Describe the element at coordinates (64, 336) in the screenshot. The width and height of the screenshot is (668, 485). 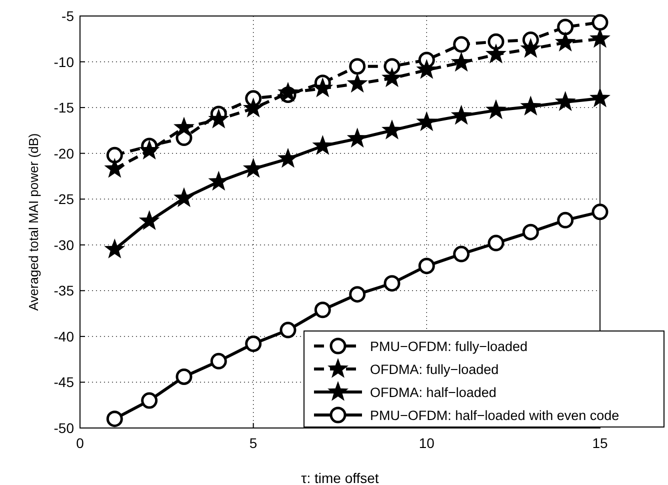
I see `y-tick-label: -40` at that location.